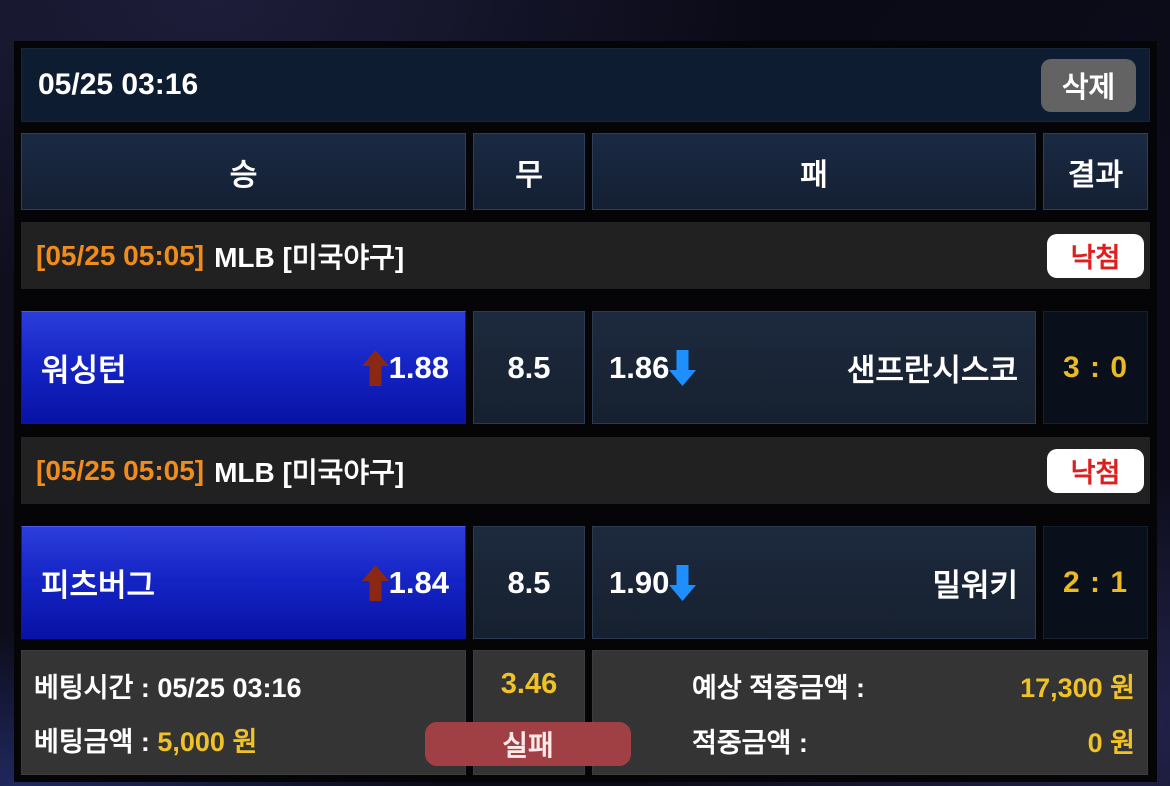  I want to click on lose-odds-value: 1.86, so click(639, 367).